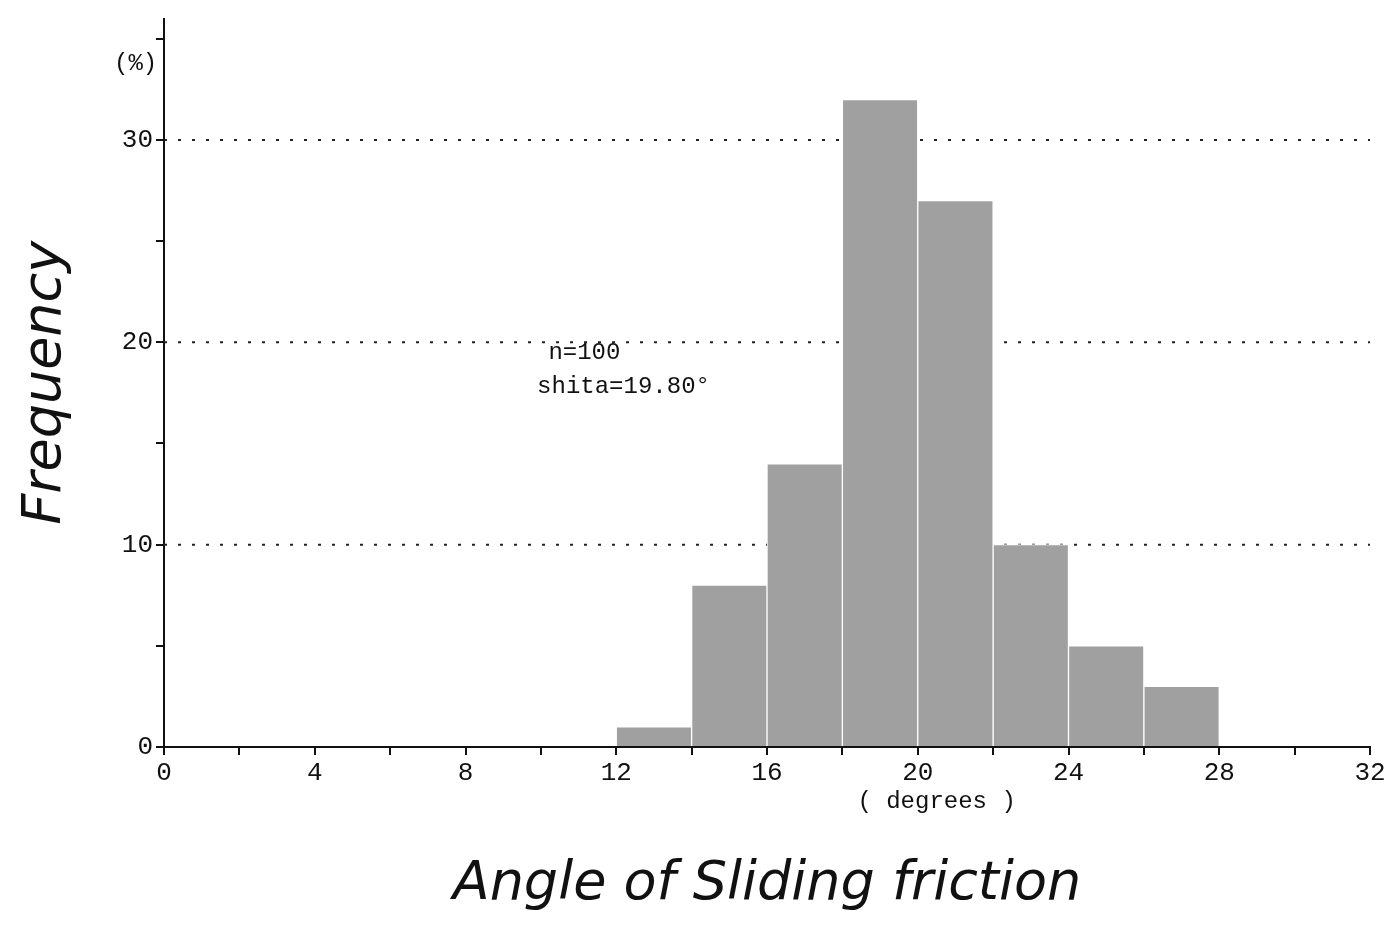 The height and width of the screenshot is (941, 1390). What do you see at coordinates (314, 773) in the screenshot?
I see `x-tick-label: 4` at bounding box center [314, 773].